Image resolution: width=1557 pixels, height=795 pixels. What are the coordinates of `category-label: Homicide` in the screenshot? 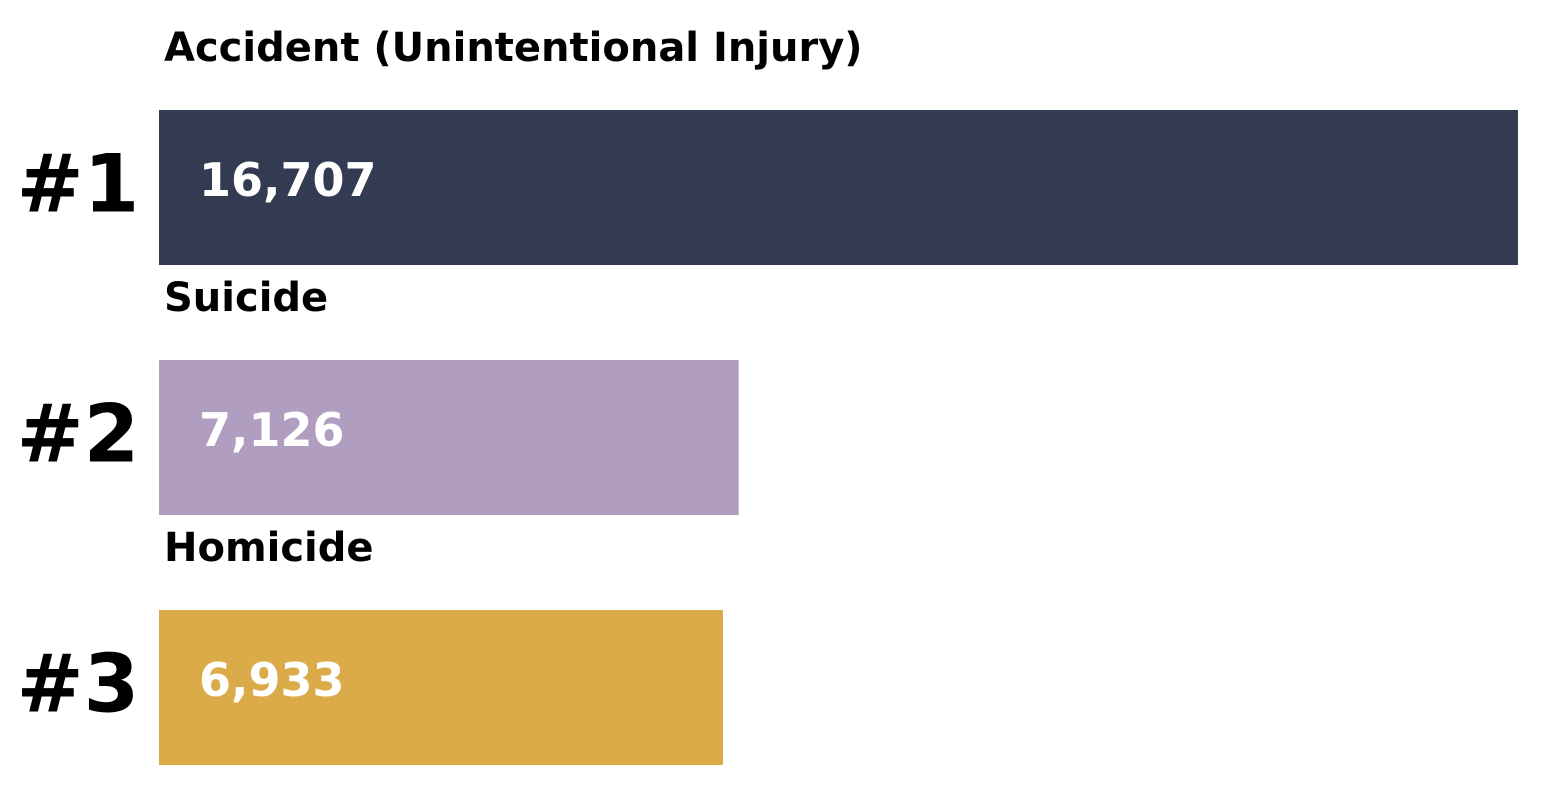 It's located at (269, 548).